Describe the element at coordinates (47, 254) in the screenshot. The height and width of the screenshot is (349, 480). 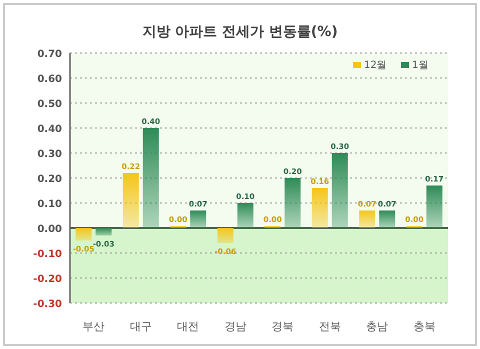
I see `y-tick-label: -0.10` at that location.